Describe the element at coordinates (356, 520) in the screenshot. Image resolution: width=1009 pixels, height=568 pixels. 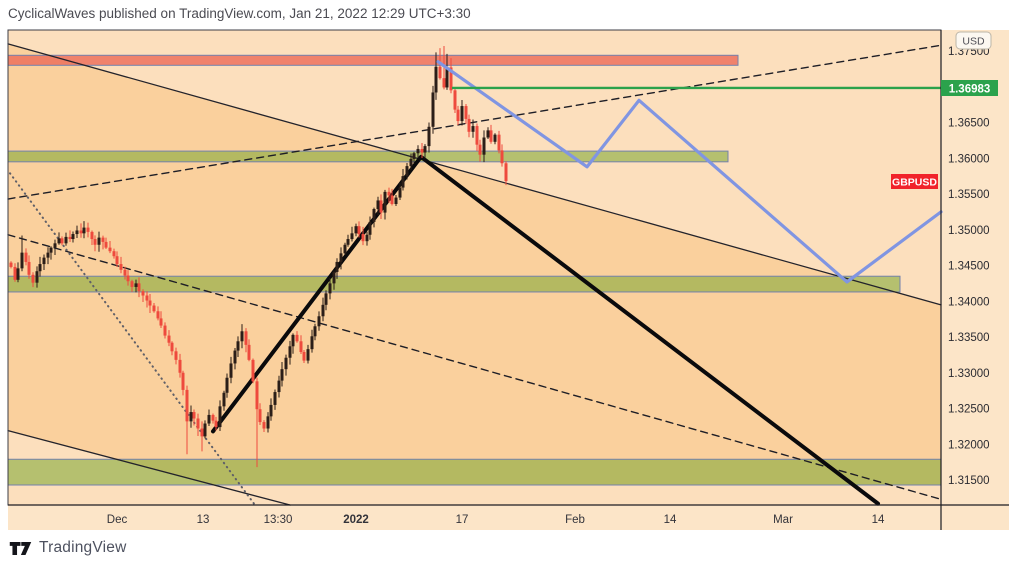
I see `time-tick-label: 2022` at that location.